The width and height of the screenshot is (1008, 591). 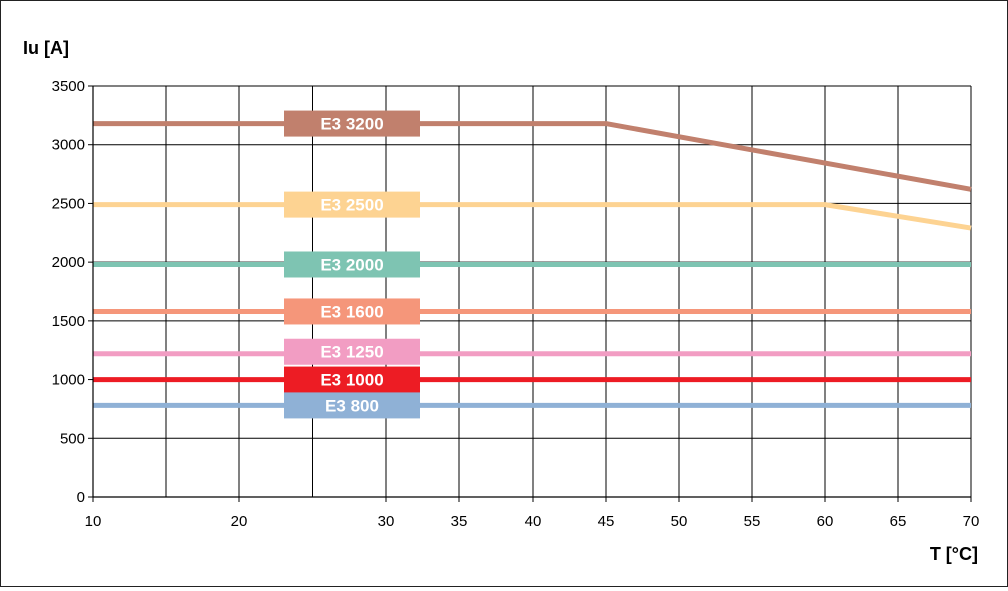 What do you see at coordinates (239, 521) in the screenshot?
I see `x-tick-label: 20` at bounding box center [239, 521].